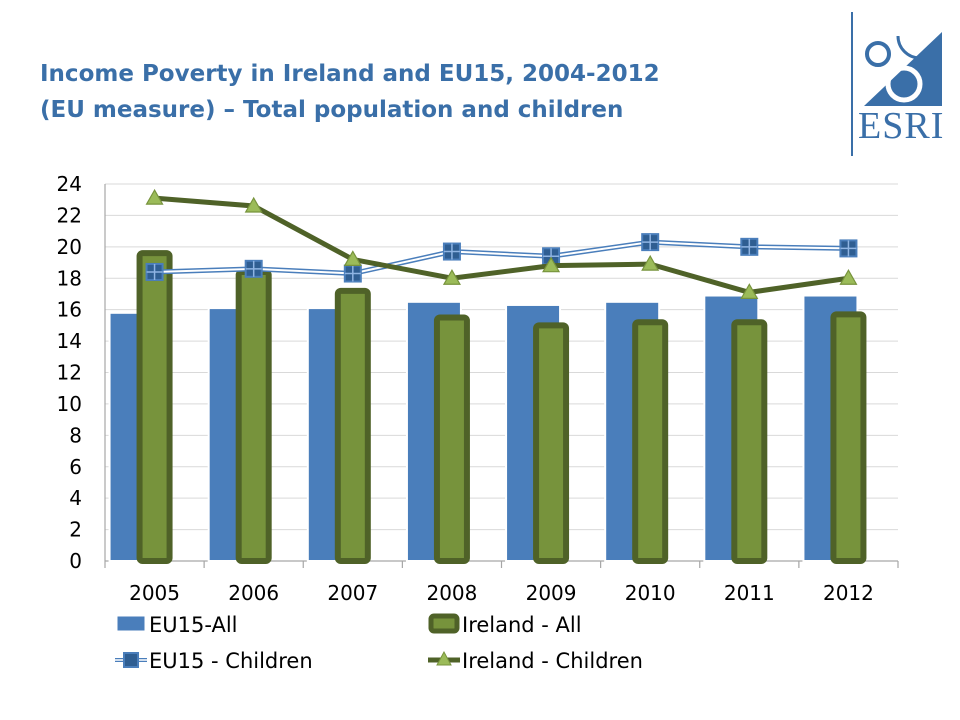  What do you see at coordinates (444, 658) in the screenshot?
I see `legend-key-ireland-children-marker` at bounding box center [444, 658].